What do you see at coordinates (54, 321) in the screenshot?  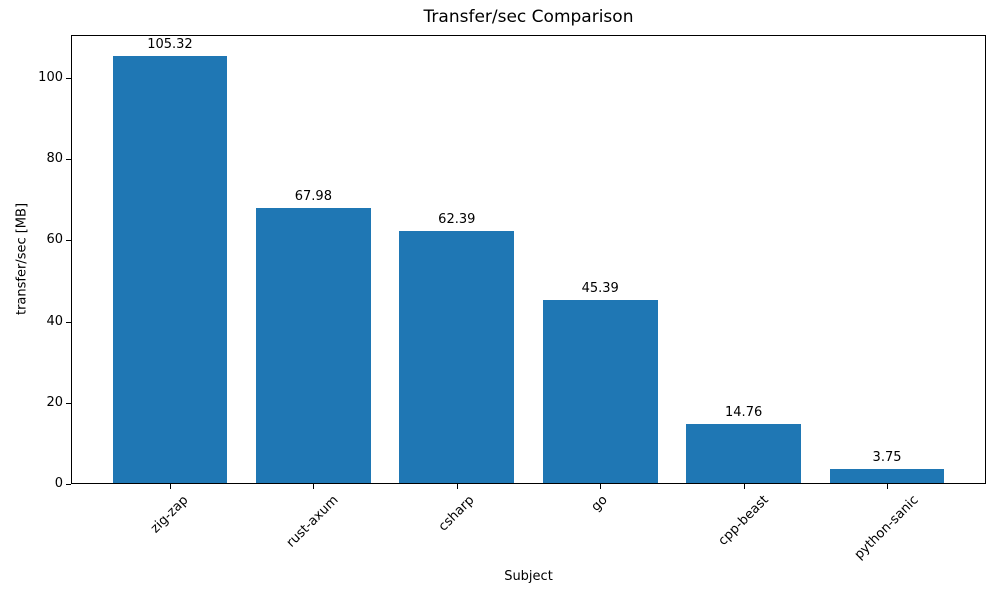 I see `y-tick-label: 40` at bounding box center [54, 321].